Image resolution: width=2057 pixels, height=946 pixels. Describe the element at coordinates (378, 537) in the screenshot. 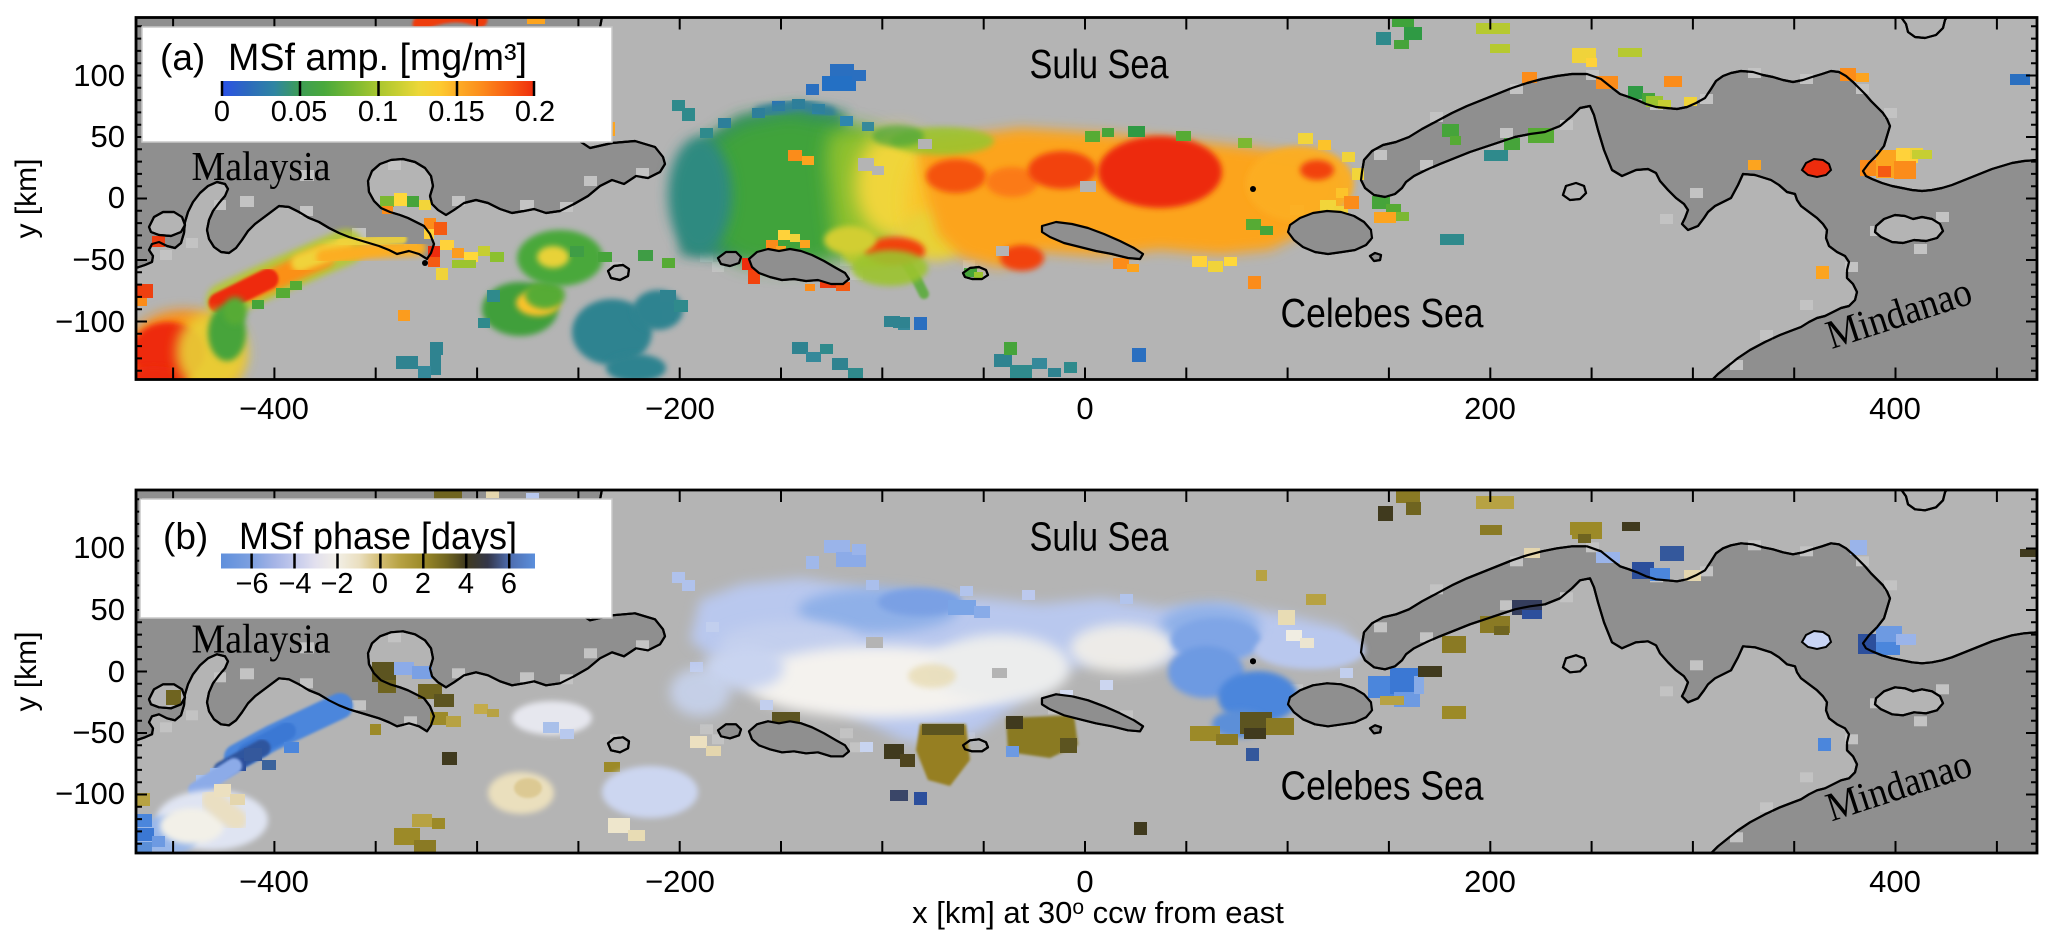

I see `svg-text: MSf phase [days]` at that location.